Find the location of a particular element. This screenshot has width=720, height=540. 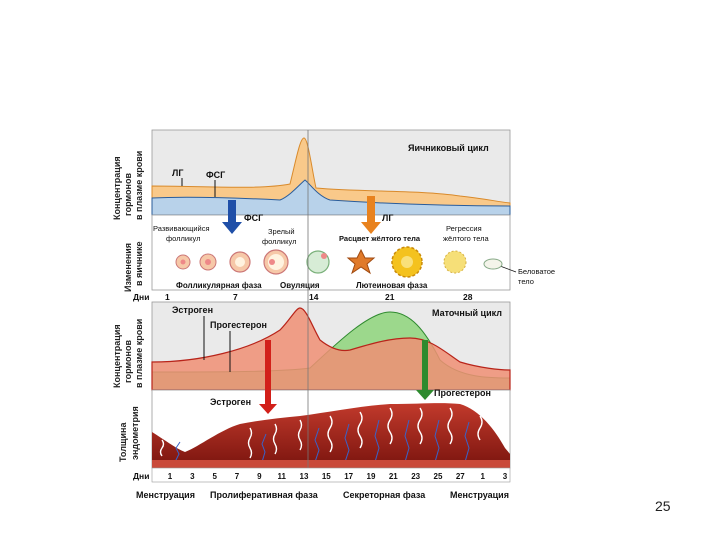

day-bottom-tick: 7 is located at coordinates (237, 476).